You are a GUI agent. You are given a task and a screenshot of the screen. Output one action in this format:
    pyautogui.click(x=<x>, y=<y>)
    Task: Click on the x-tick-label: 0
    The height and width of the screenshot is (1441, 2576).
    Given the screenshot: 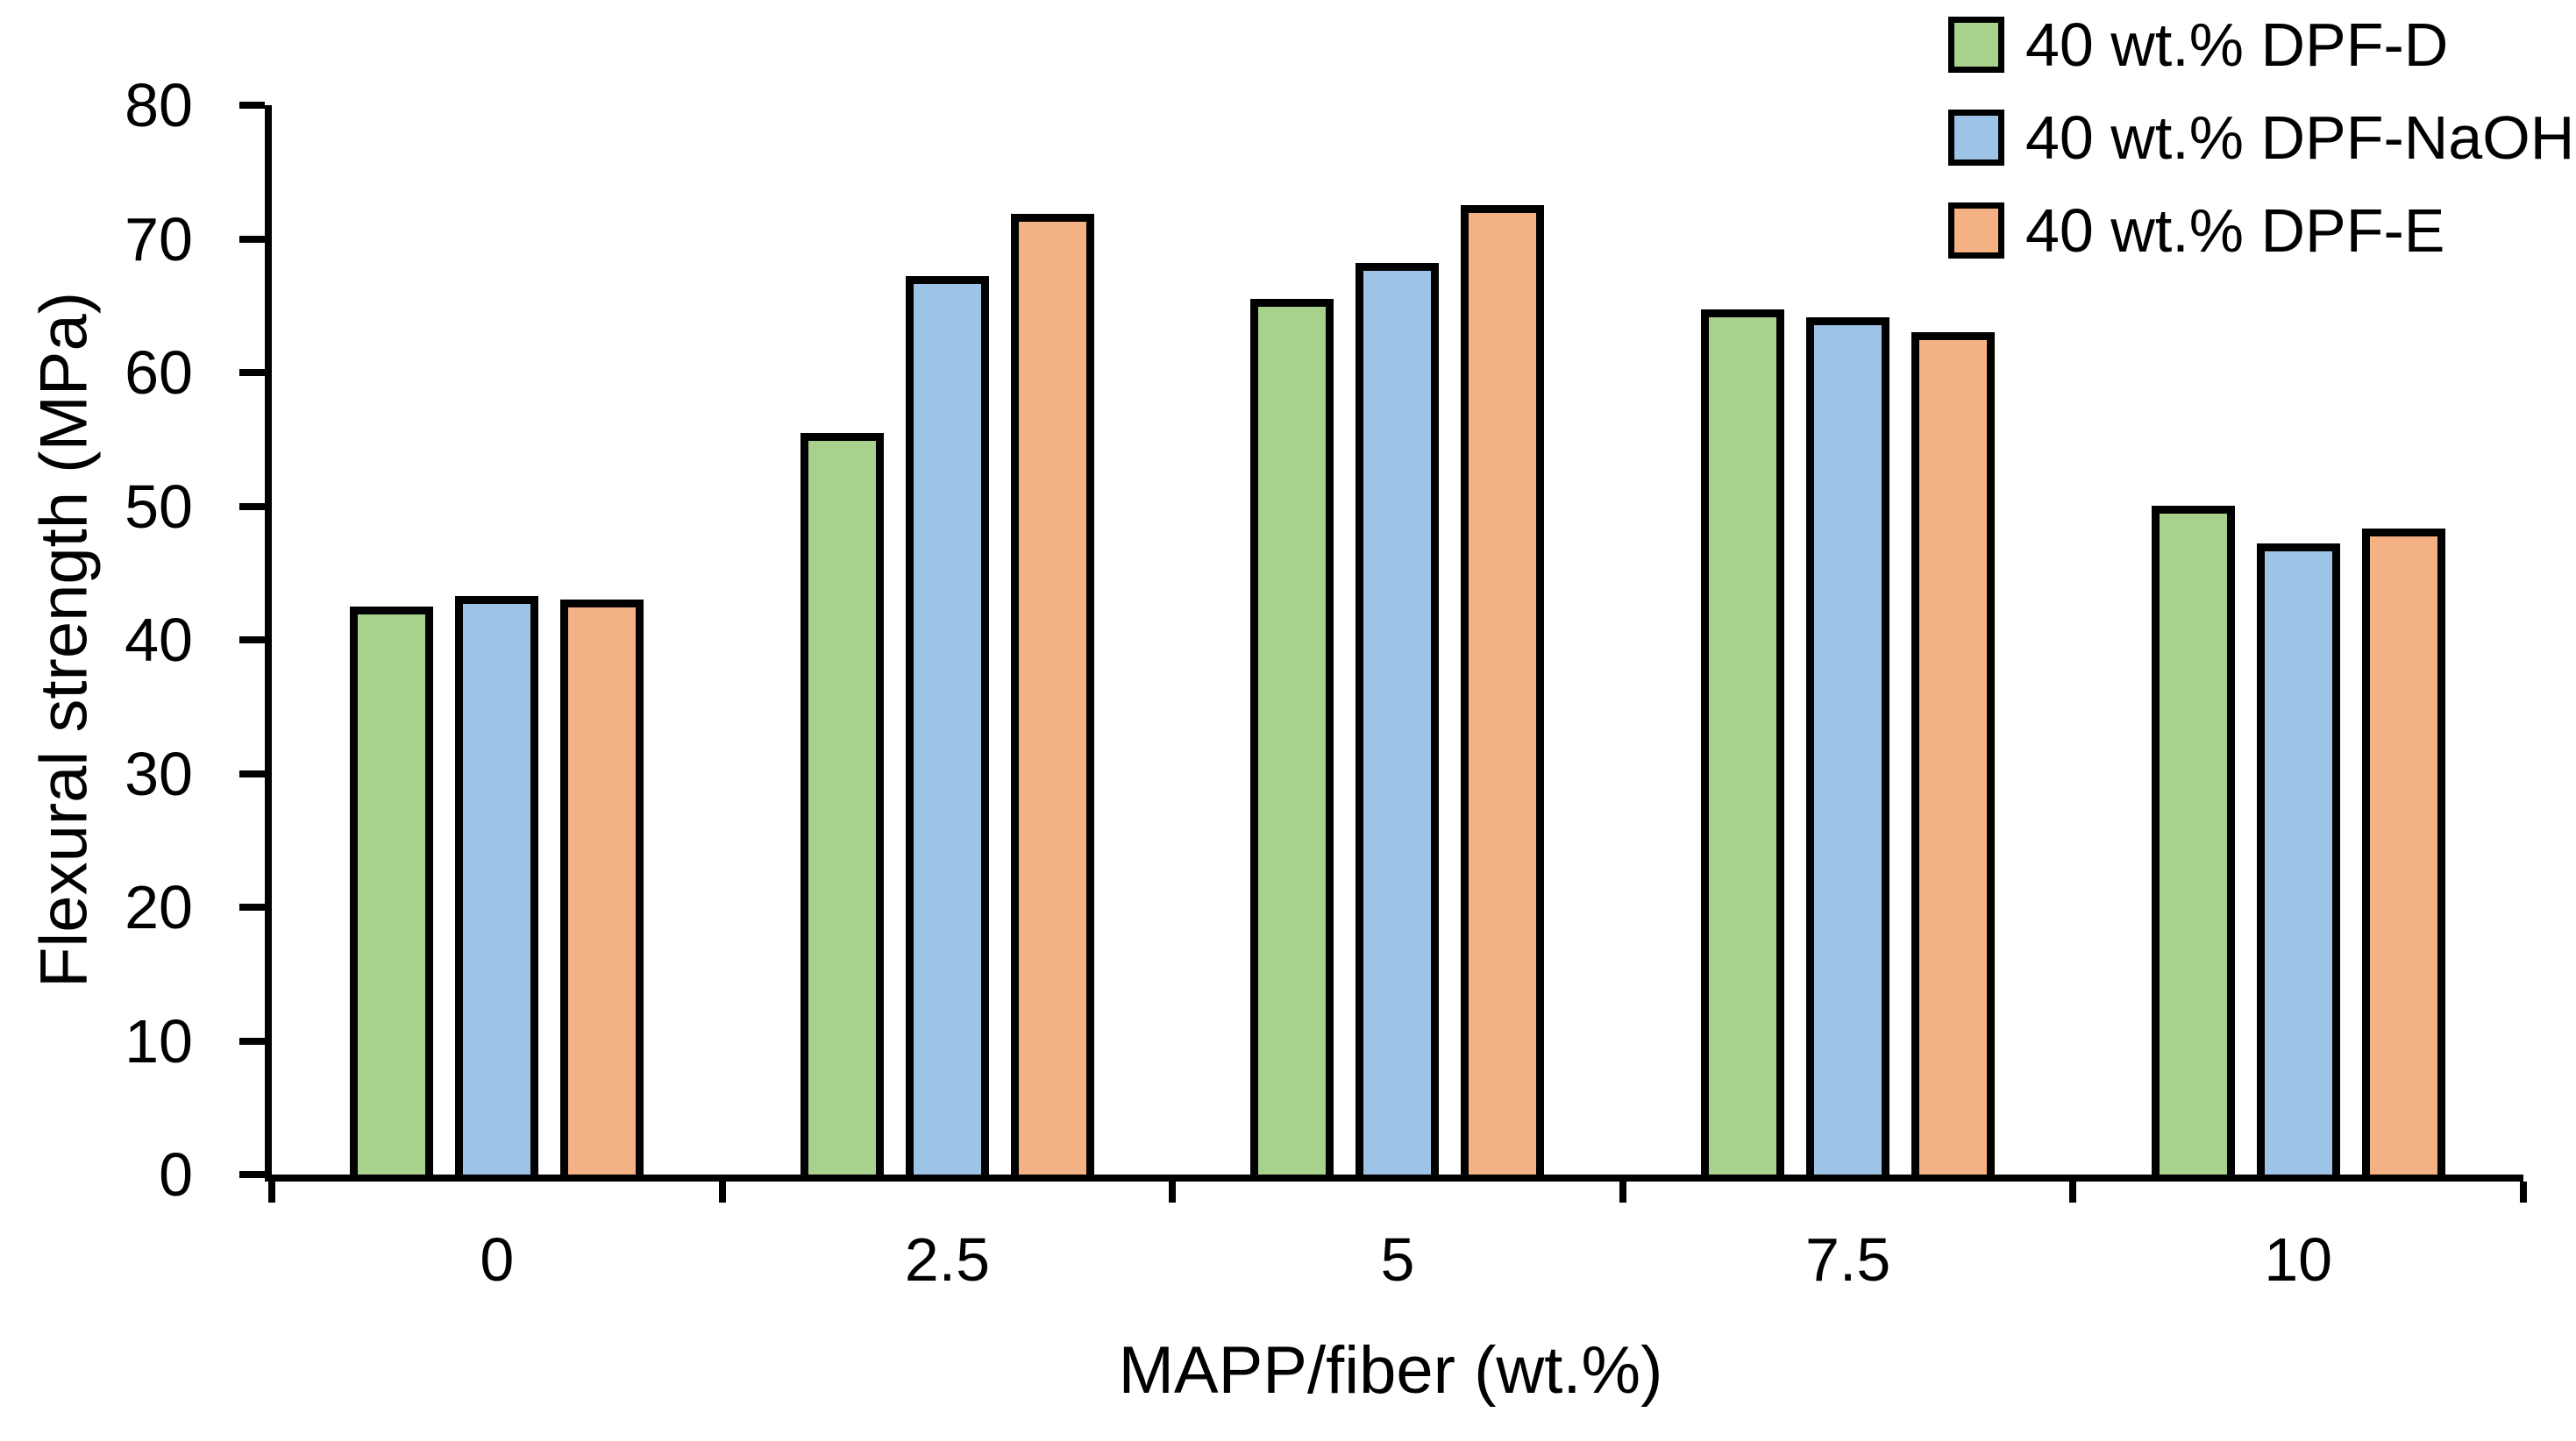 What is the action you would take?
    pyautogui.click(x=497, y=1259)
    